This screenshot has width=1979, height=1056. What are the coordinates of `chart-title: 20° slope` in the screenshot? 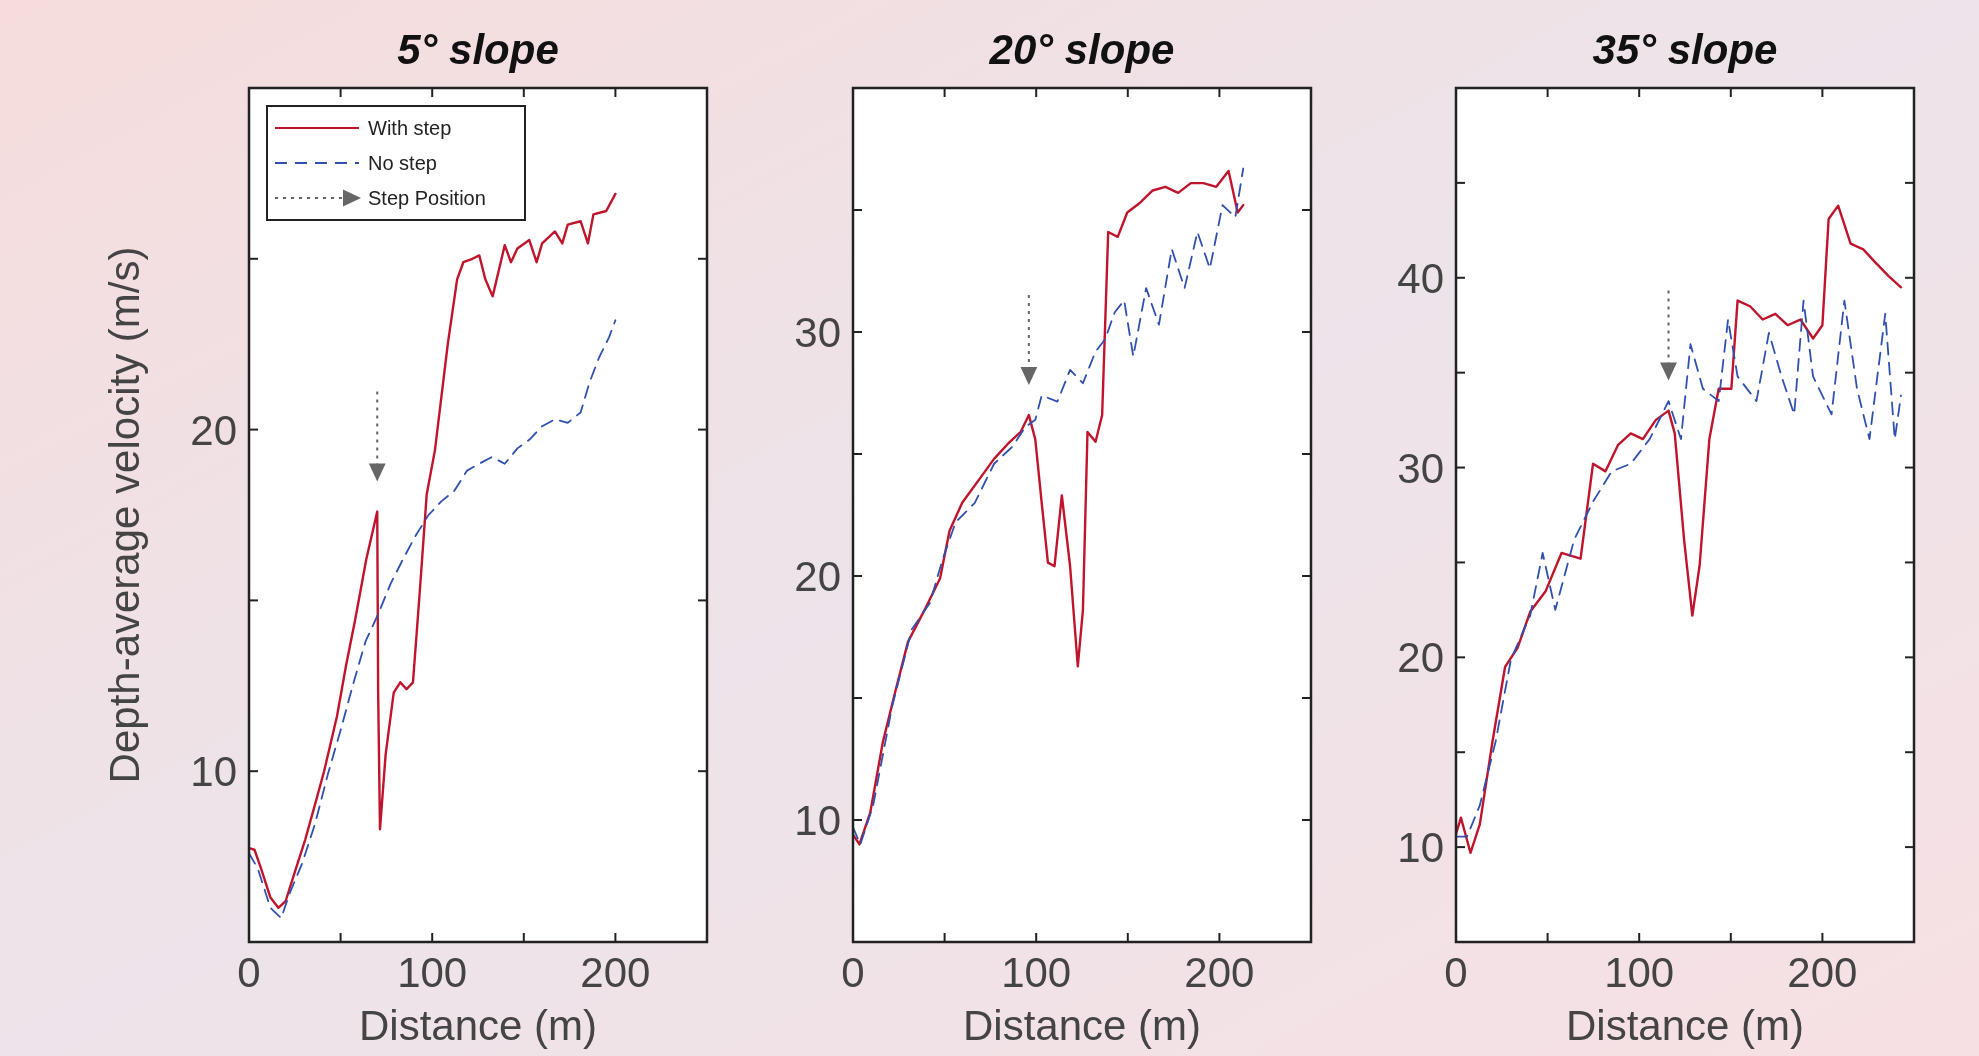 It's located at (1081, 49).